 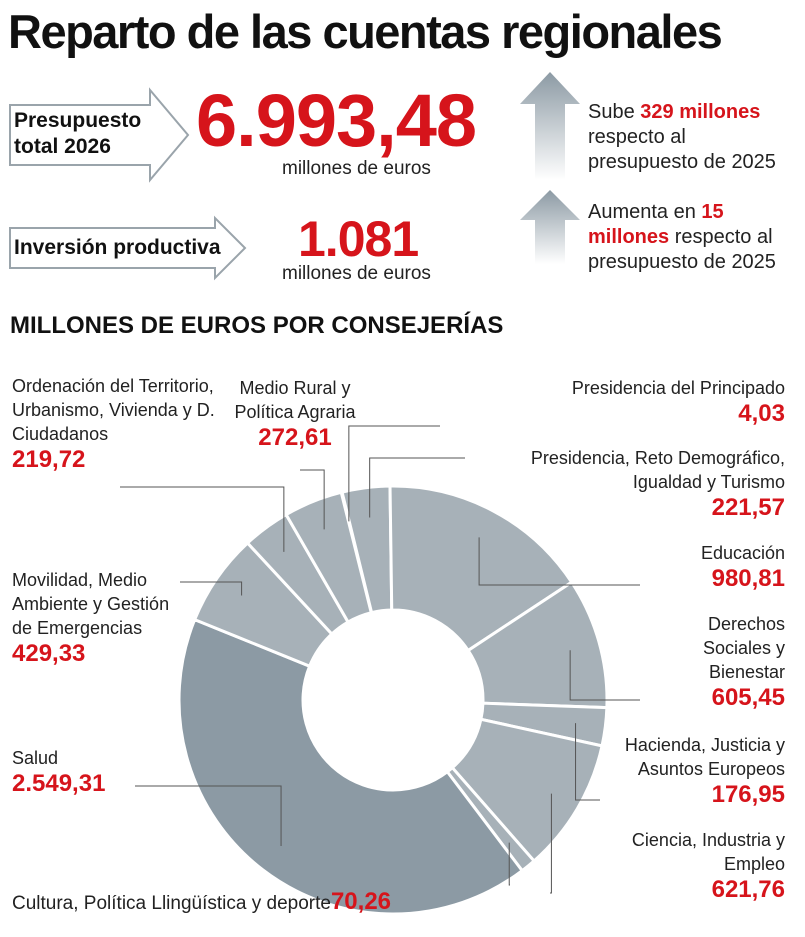 I want to click on slice-label: Ciencia, Industria y Empleo 621,76, so click(x=687, y=866).